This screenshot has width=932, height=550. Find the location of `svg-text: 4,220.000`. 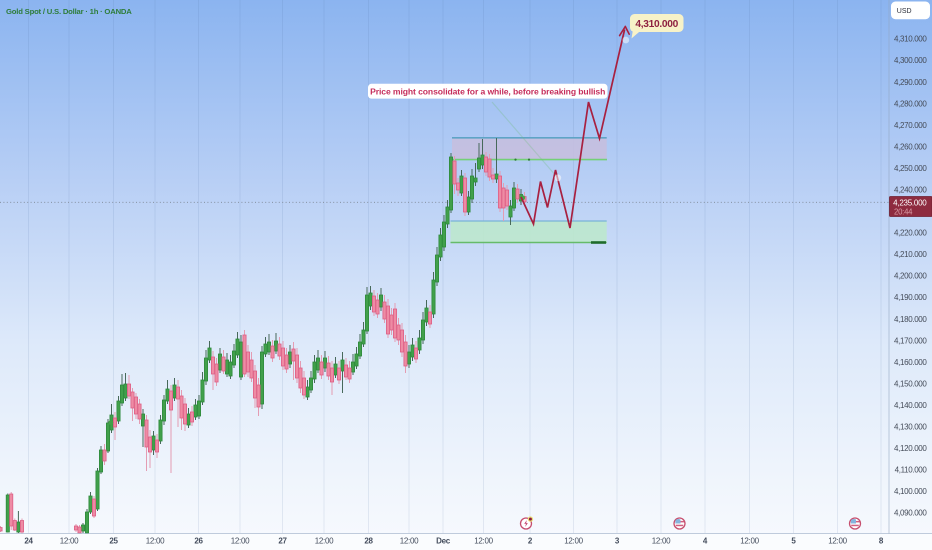

svg-text: 4,220.000 is located at coordinates (910, 233).